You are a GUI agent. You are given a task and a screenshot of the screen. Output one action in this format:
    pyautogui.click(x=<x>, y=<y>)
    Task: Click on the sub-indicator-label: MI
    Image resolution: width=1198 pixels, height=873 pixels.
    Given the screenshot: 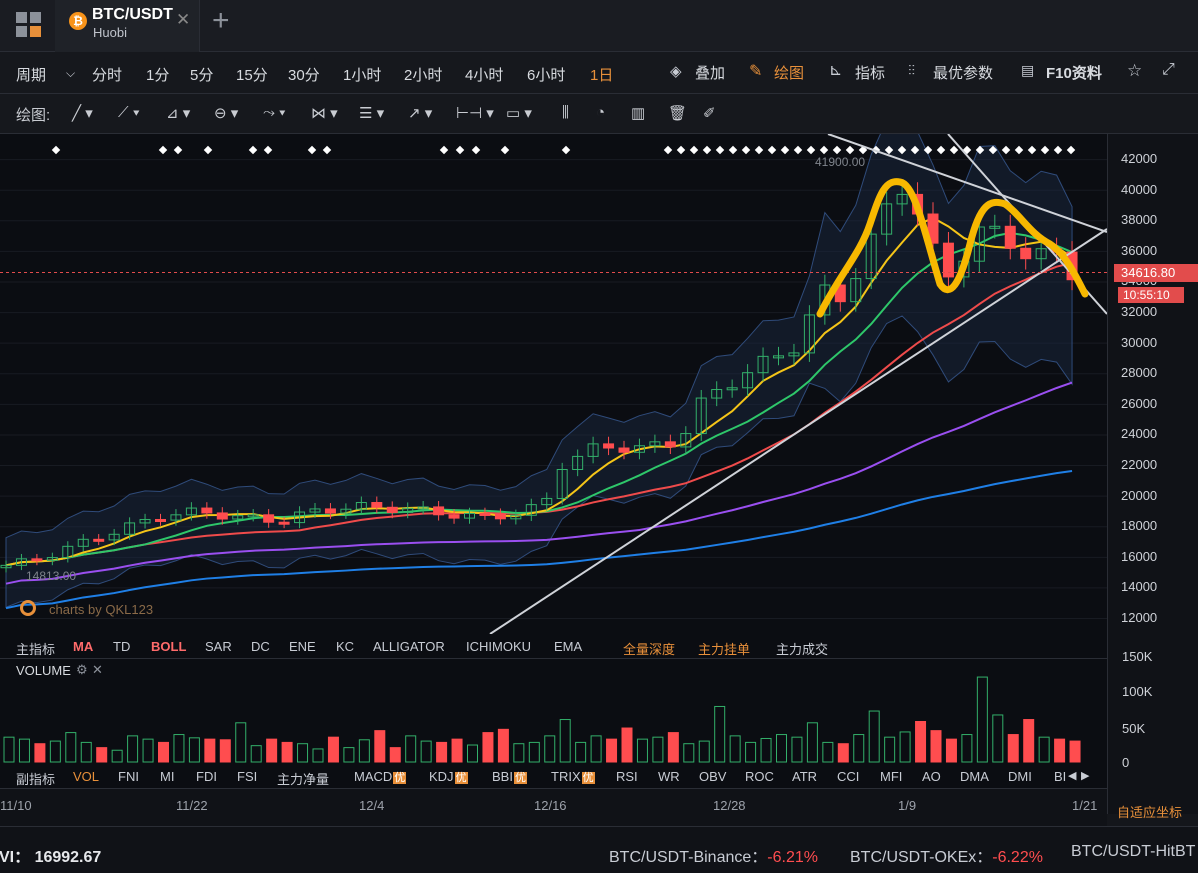 What is the action you would take?
    pyautogui.click(x=167, y=776)
    